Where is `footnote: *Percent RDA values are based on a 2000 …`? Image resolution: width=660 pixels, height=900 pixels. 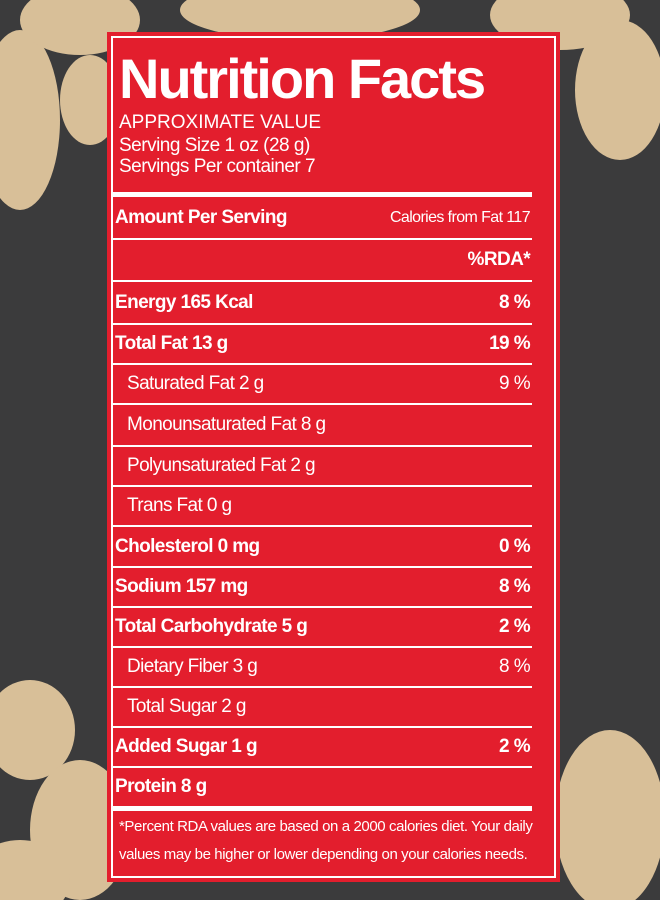 footnote: *Percent RDA values are based on a 2000 … is located at coordinates (326, 826).